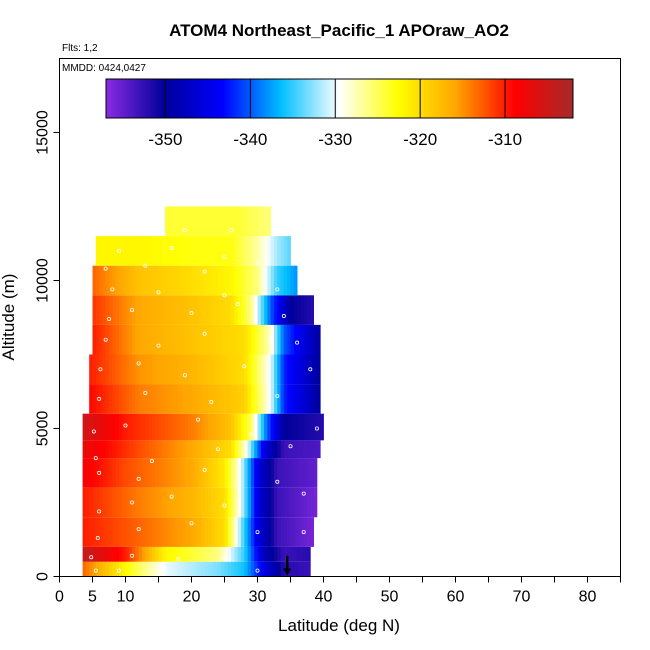 The image size is (650, 650). What do you see at coordinates (43, 429) in the screenshot?
I see `y-tick-label: 5000` at bounding box center [43, 429].